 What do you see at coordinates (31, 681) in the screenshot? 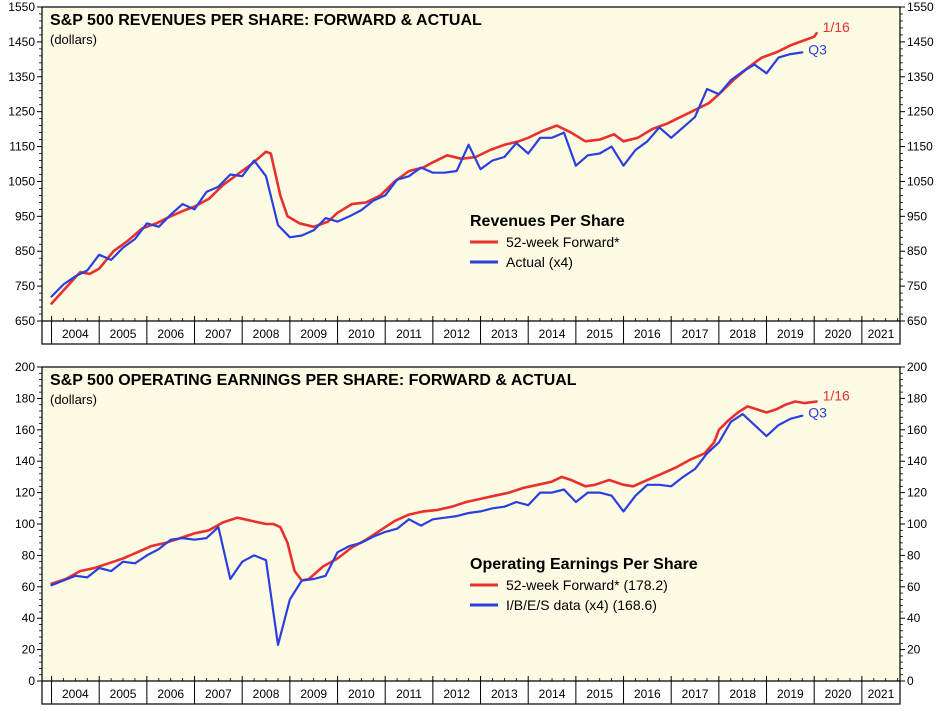
I see `y-tick-label-left: 0` at bounding box center [31, 681].